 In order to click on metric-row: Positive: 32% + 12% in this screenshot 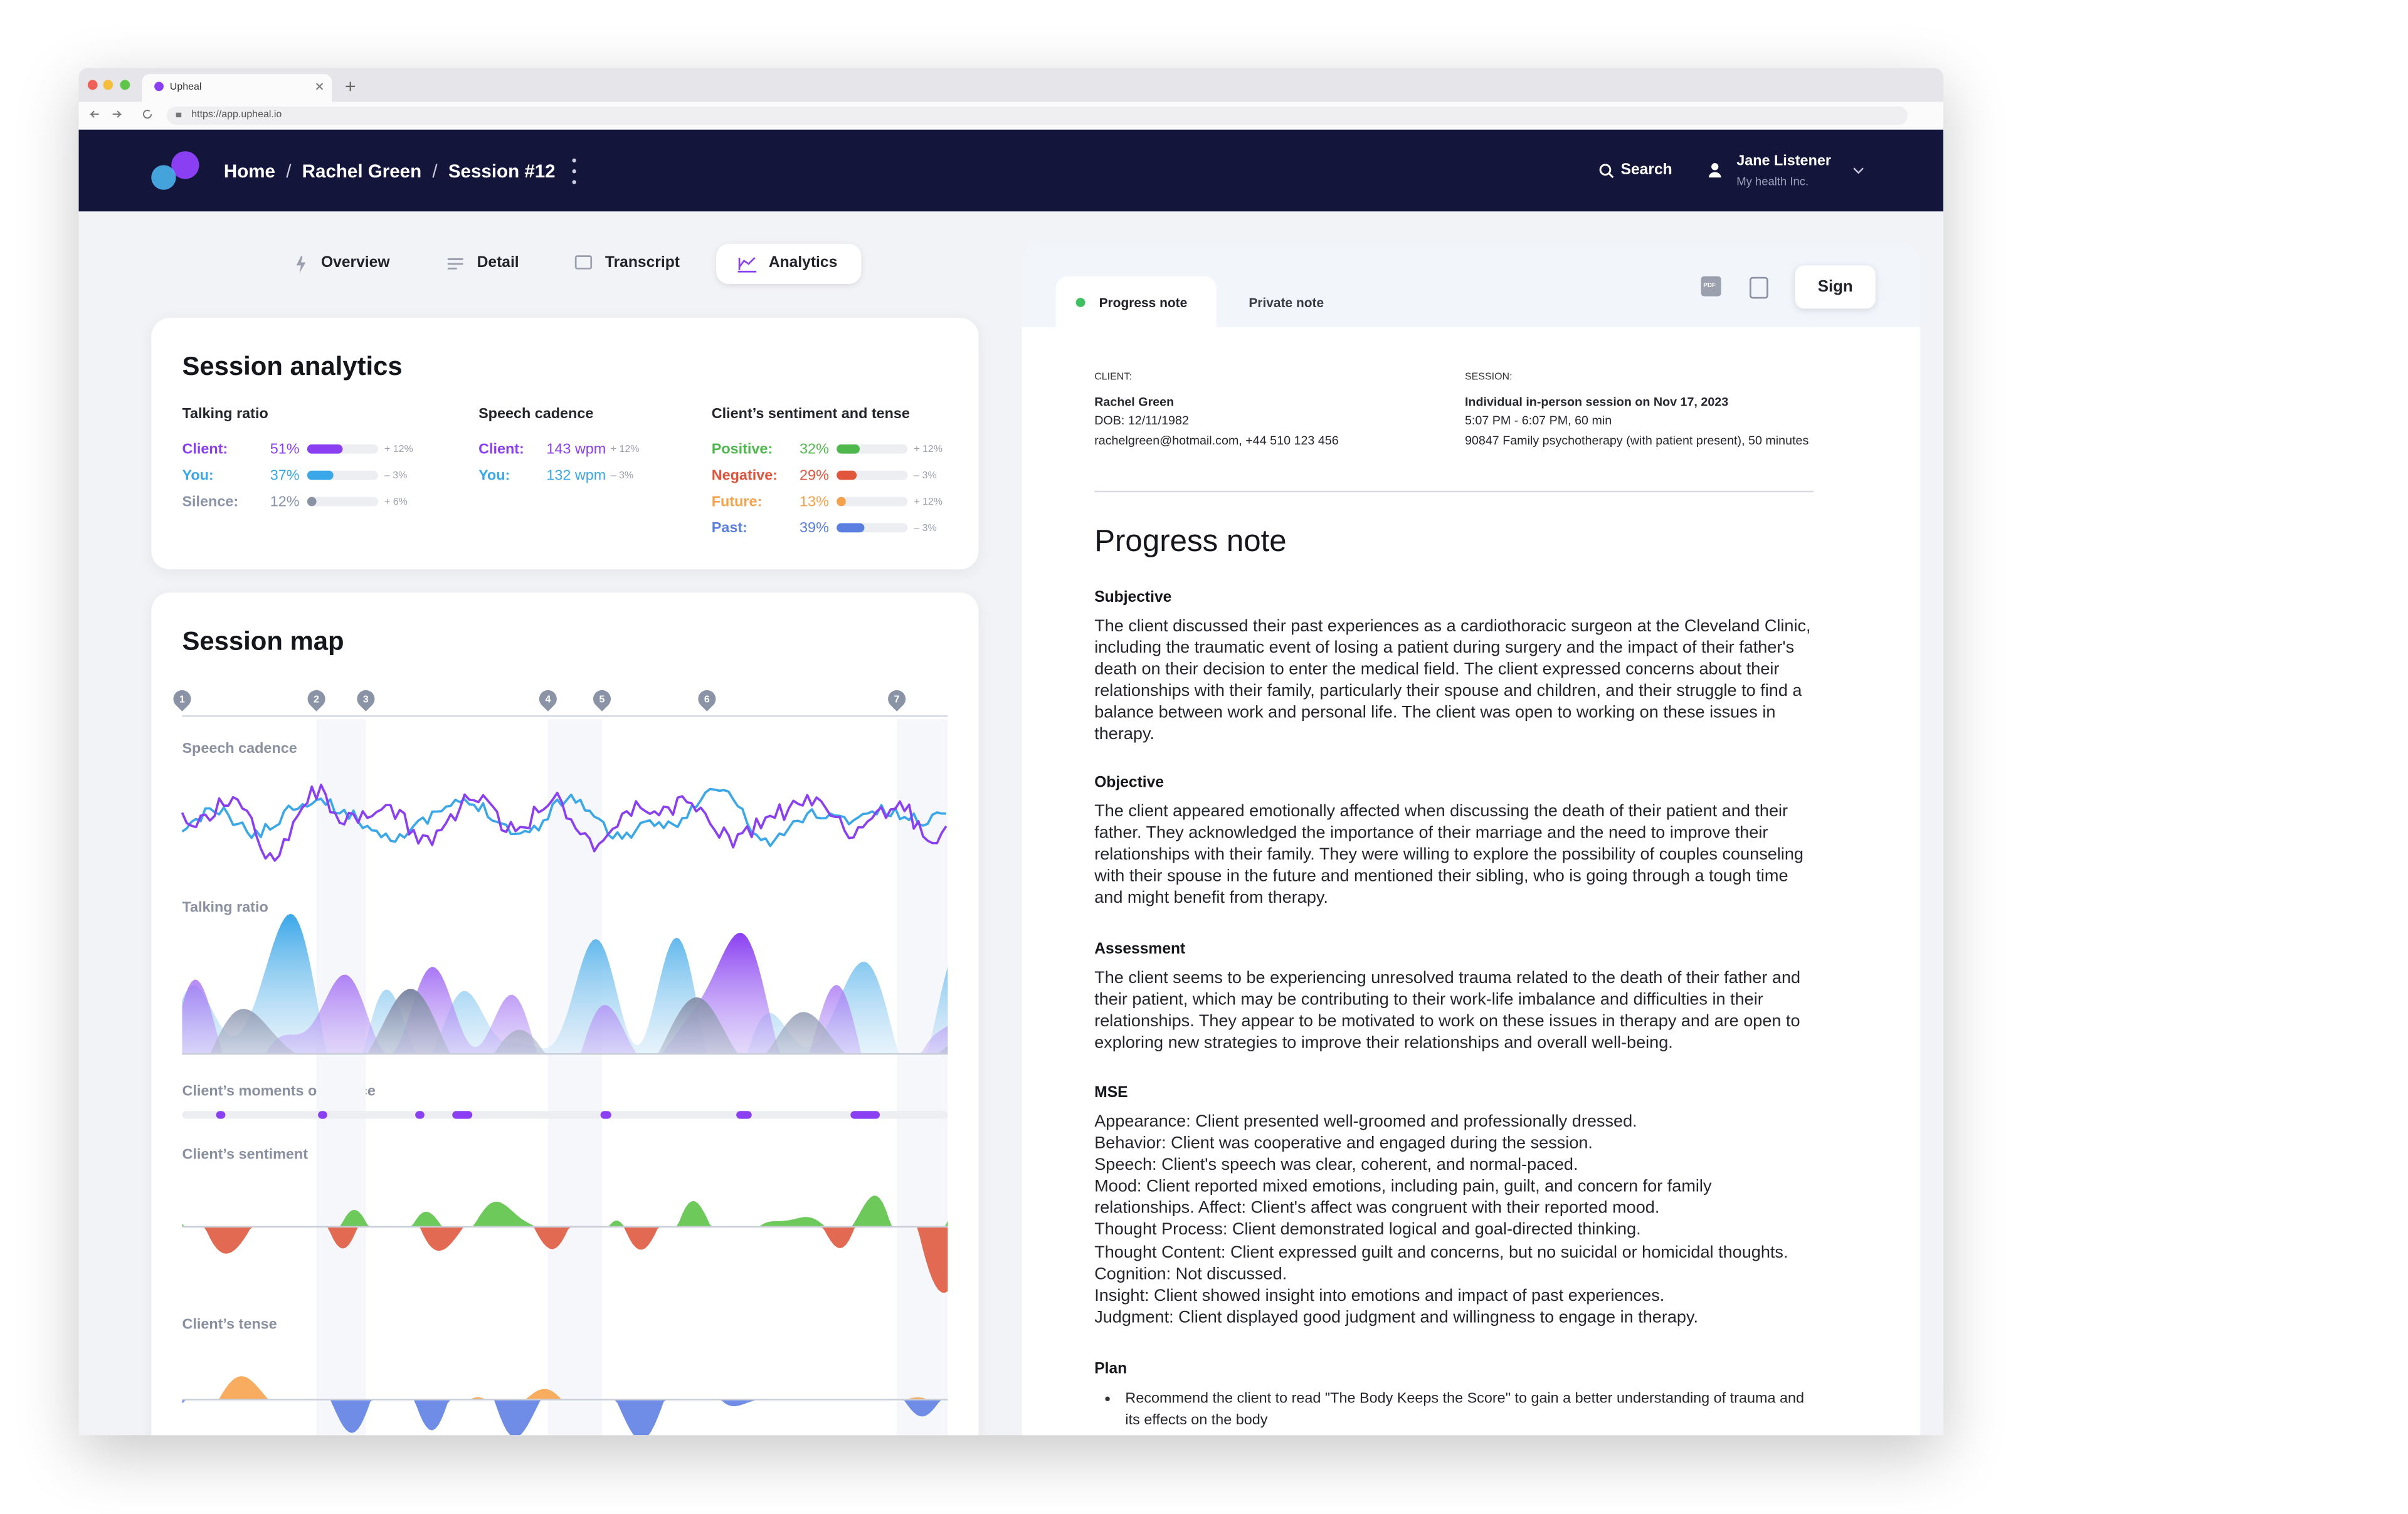, I will do `click(827, 449)`.